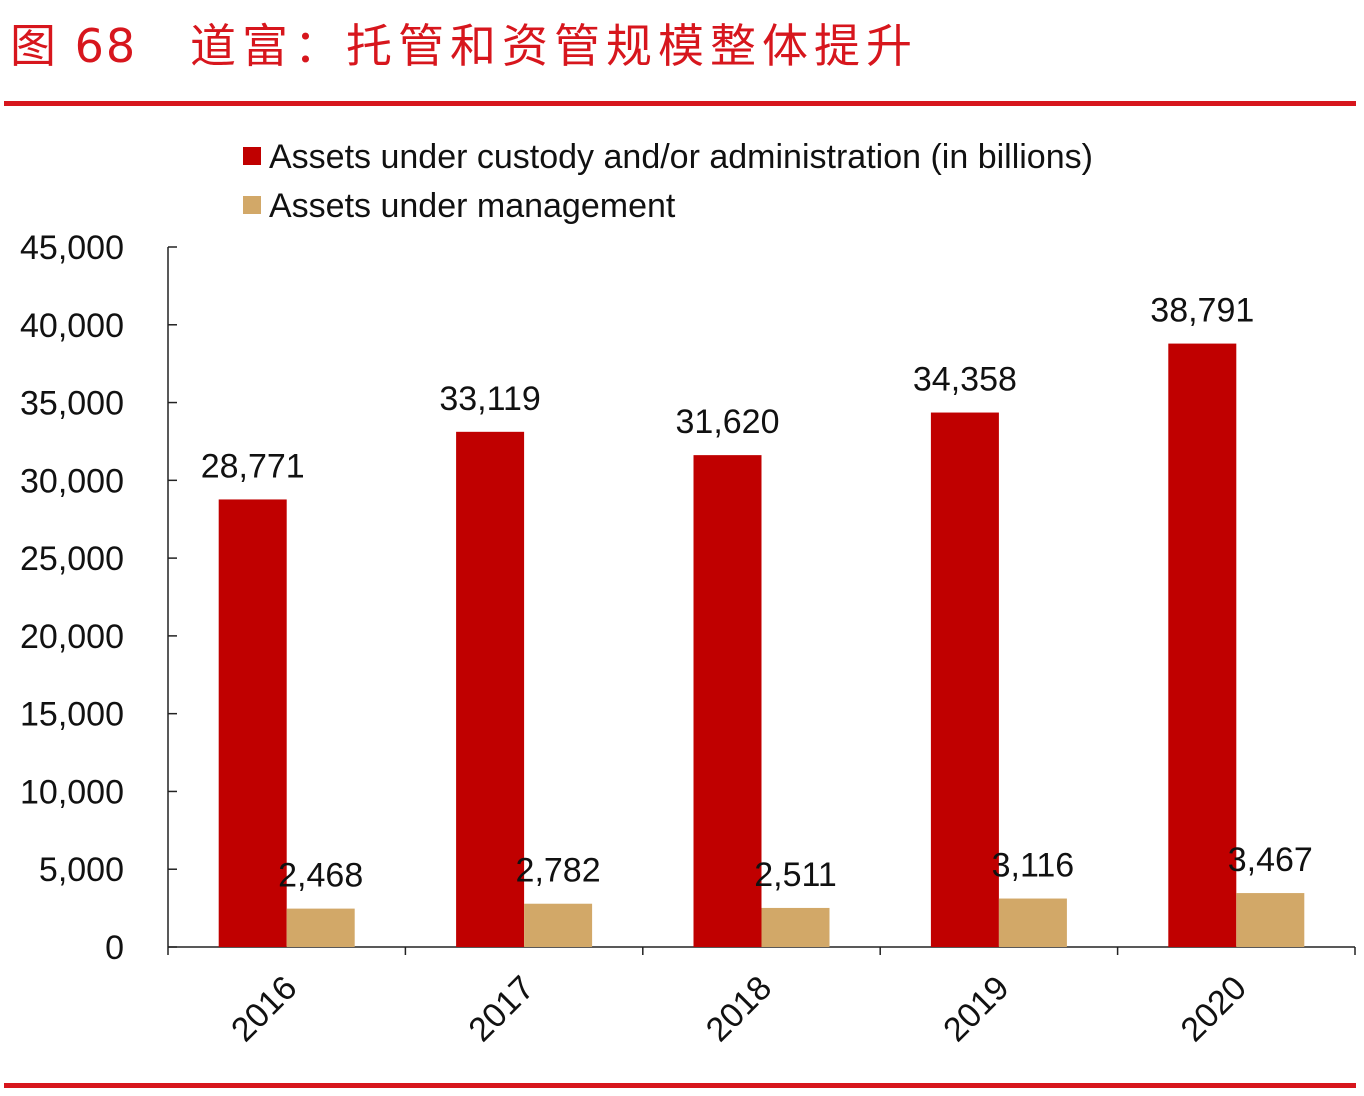  Describe the element at coordinates (320, 876) in the screenshot. I see `data-label-series2-2016: 2,468` at that location.